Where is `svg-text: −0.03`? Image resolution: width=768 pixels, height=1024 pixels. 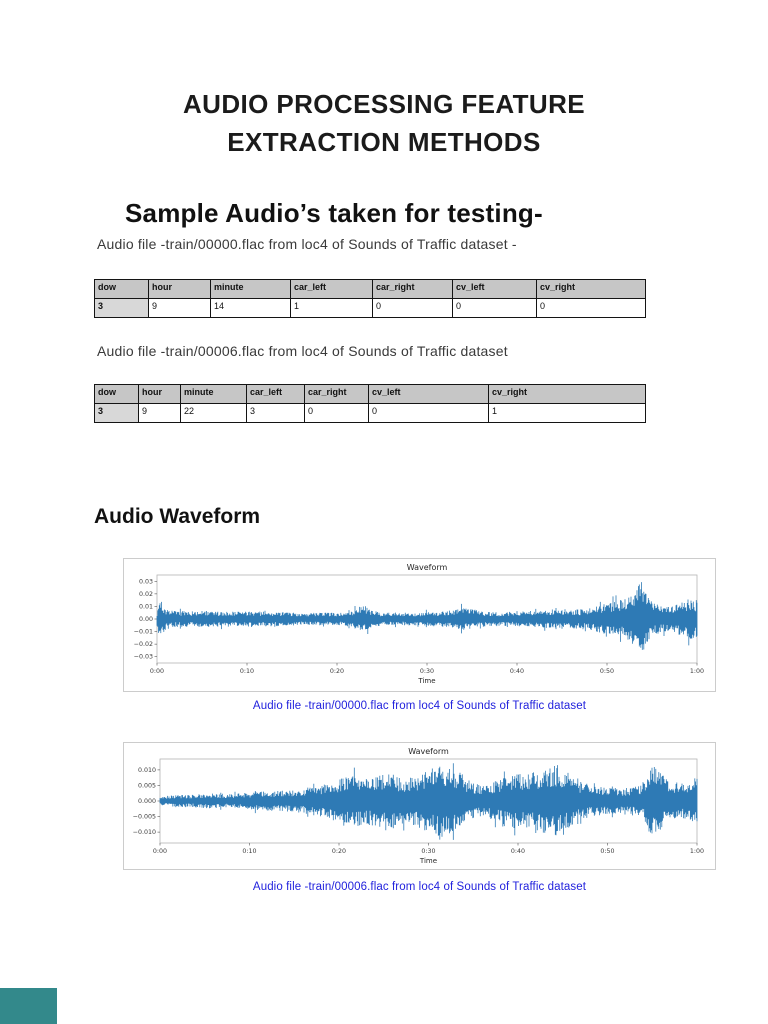
svg-text: −0.03 is located at coordinates (143, 657).